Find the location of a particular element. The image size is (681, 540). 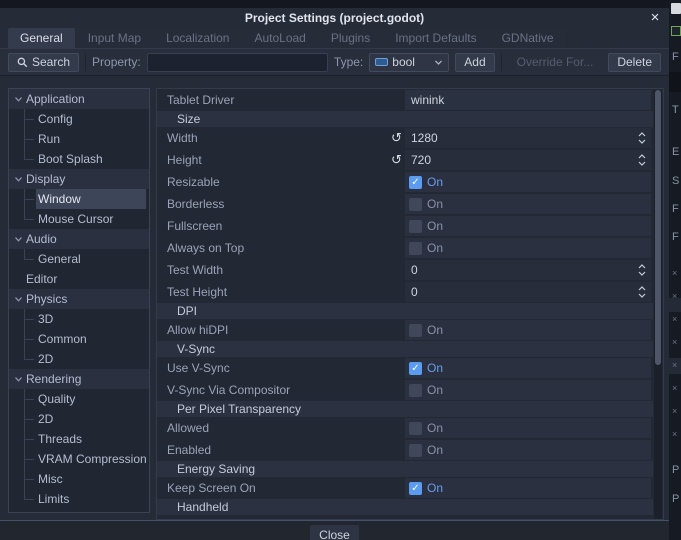

property-label: Use V-Sync is located at coordinates (198, 368).